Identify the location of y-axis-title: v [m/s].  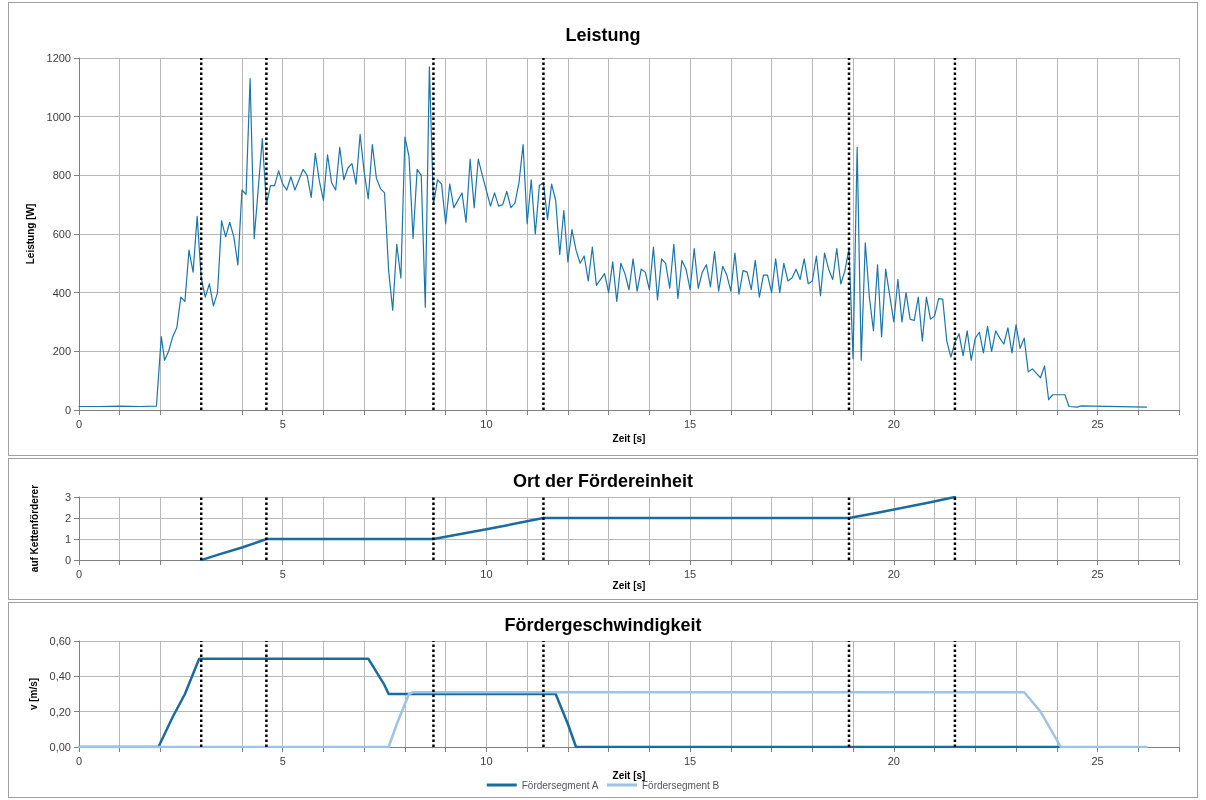
(34, 694).